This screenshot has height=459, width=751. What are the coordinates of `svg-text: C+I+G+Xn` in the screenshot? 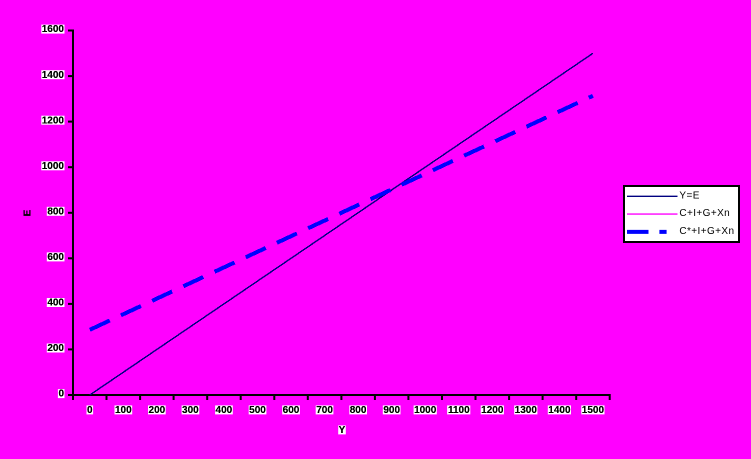 It's located at (704, 213).